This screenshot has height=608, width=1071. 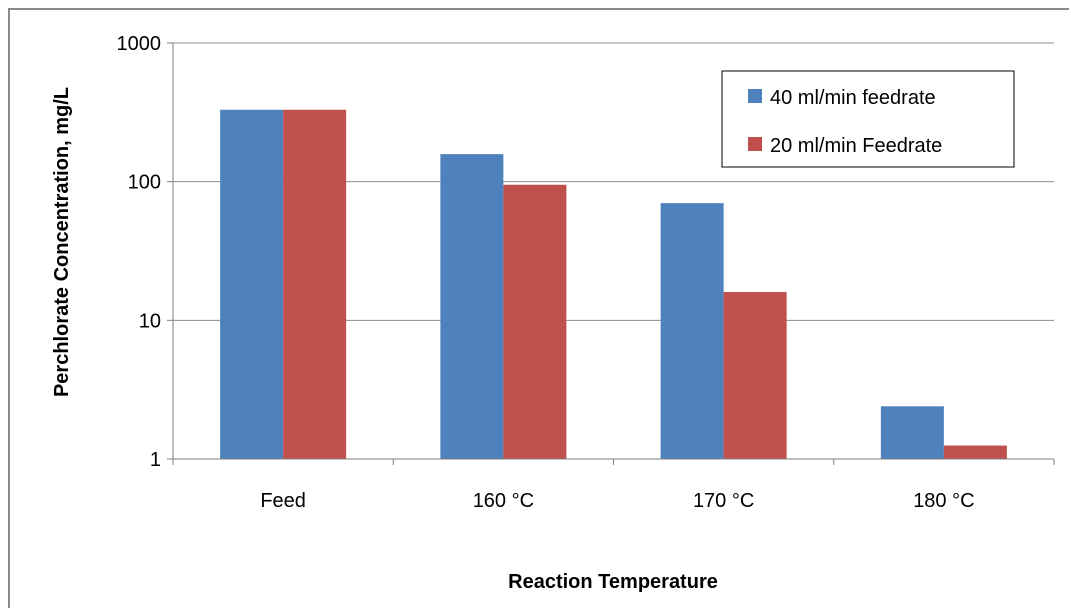 What do you see at coordinates (283, 501) in the screenshot?
I see `x-tick-label: Feed` at bounding box center [283, 501].